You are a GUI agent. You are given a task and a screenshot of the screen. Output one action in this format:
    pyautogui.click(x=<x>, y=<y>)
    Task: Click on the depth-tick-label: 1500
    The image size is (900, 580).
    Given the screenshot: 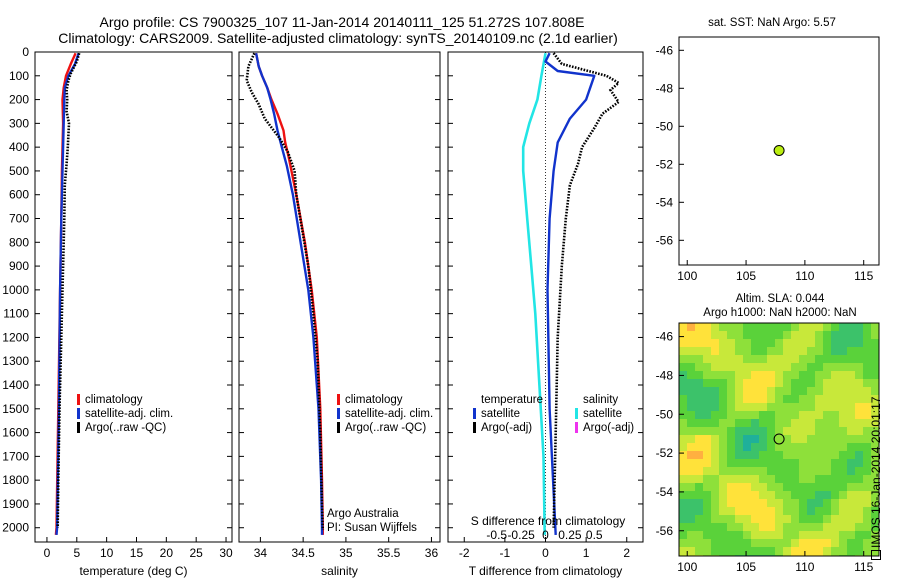 What is the action you would take?
    pyautogui.click(x=15, y=409)
    